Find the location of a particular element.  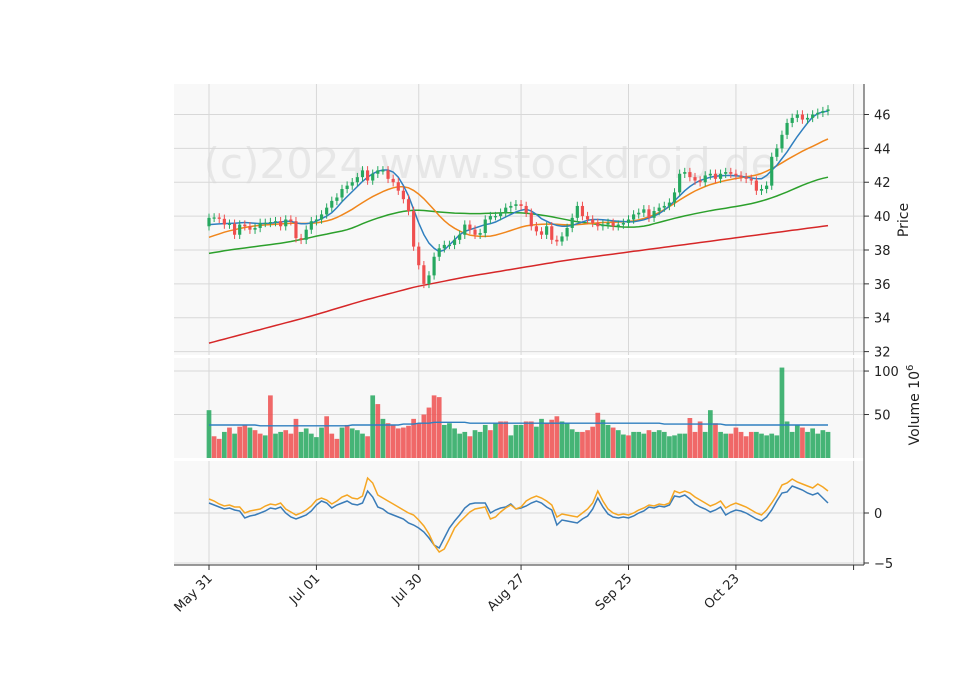

volume-axis-exponent: 6 is located at coordinates (910, 368).